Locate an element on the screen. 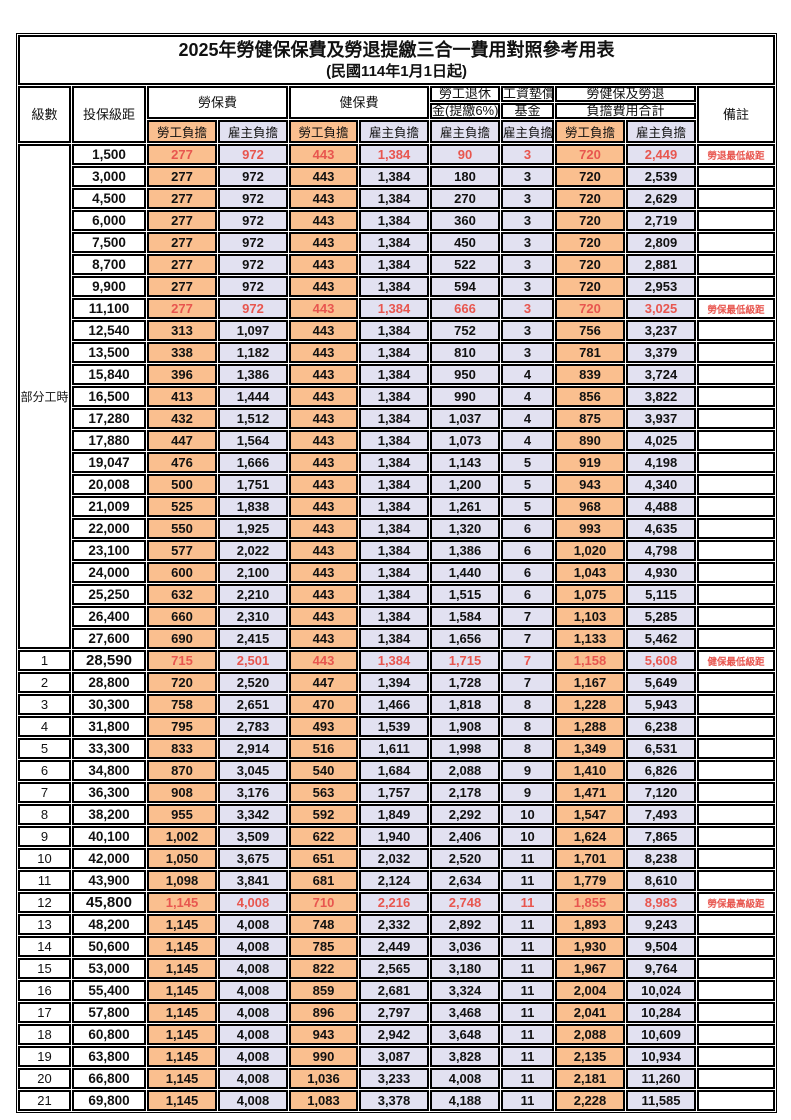 The height and width of the screenshot is (1120, 791). health-employee-cell: 470 is located at coordinates (323, 704).